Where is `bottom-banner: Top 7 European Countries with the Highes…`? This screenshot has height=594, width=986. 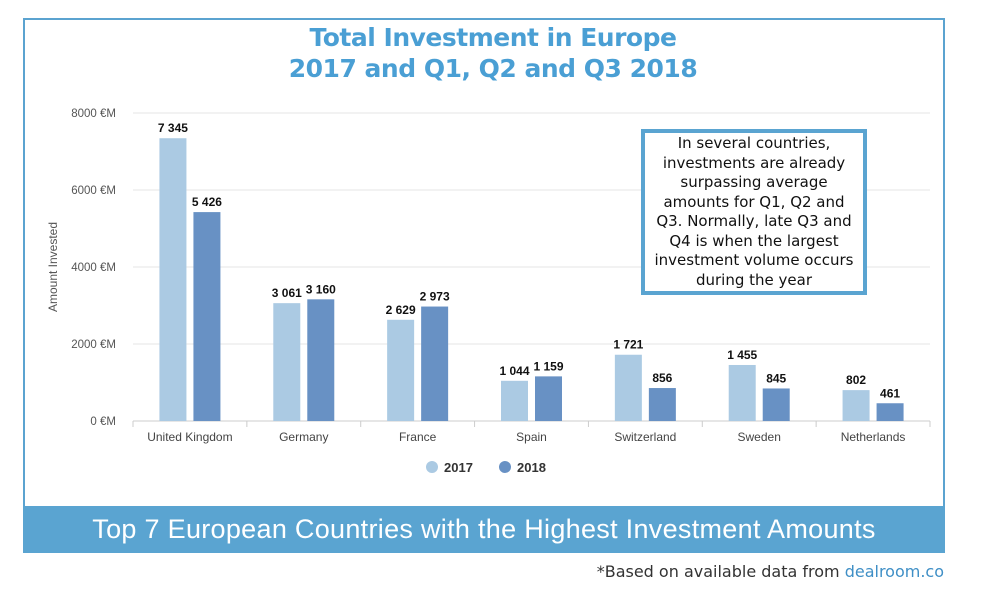 bottom-banner: Top 7 European Countries with the Highes… is located at coordinates (484, 529).